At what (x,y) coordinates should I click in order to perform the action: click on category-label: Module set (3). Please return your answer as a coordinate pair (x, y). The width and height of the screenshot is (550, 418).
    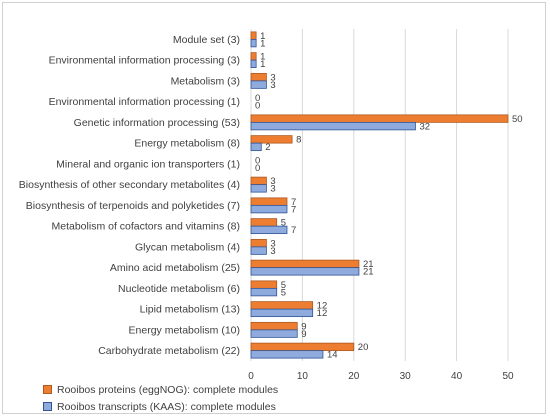
    Looking at the image, I should click on (206, 40).